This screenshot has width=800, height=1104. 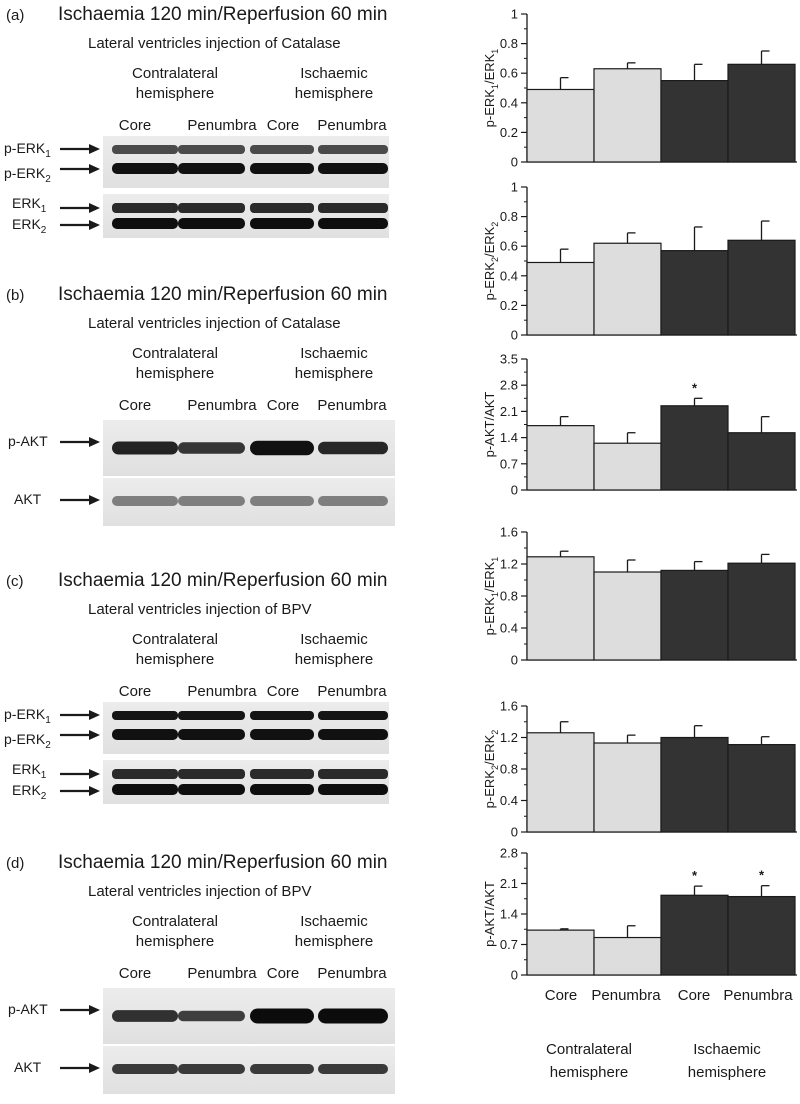 What do you see at coordinates (28, 441) in the screenshot?
I see `band-label: p-AKT` at bounding box center [28, 441].